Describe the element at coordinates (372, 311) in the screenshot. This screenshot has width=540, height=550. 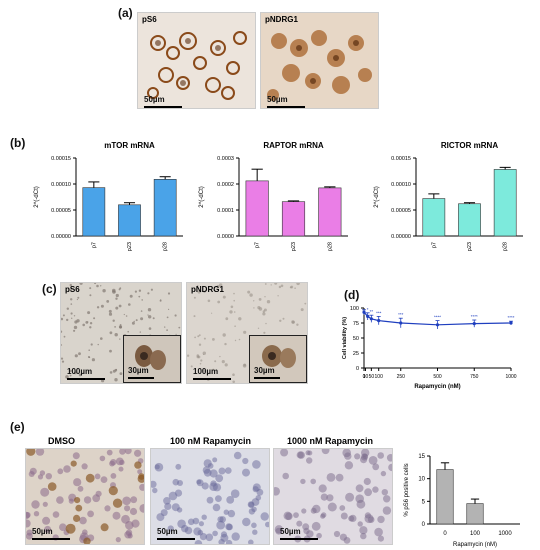
I see `significance-label: **` at that location.